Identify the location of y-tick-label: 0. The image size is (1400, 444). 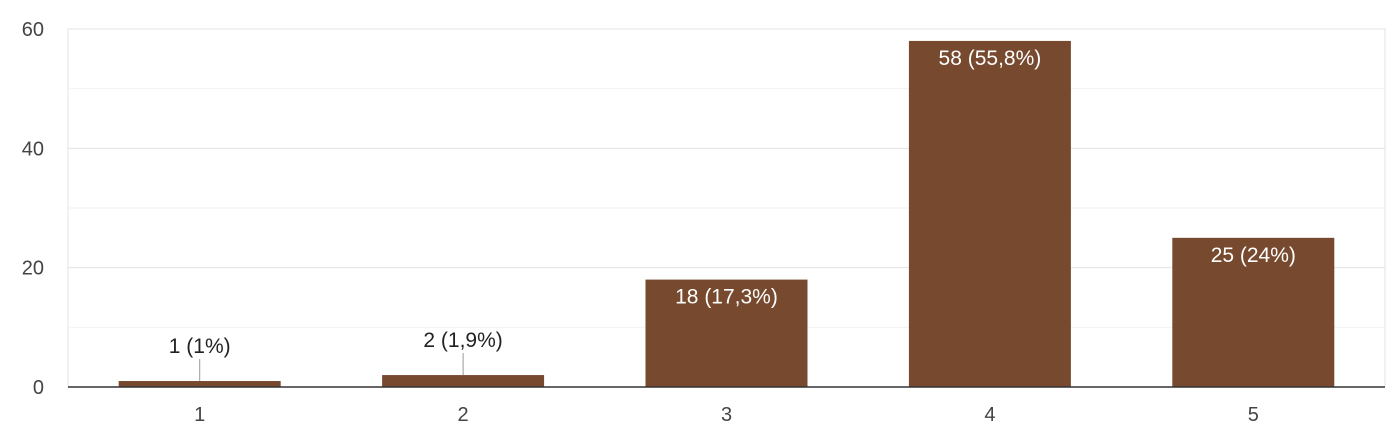
(38, 388).